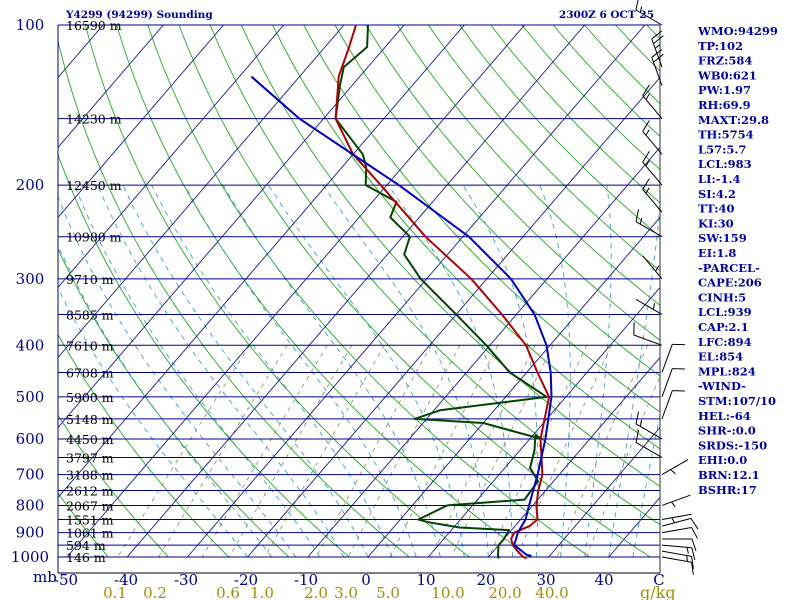 This screenshot has width=800, height=600. What do you see at coordinates (90, 314) in the screenshot?
I see `height-label: 8585 m` at bounding box center [90, 314].